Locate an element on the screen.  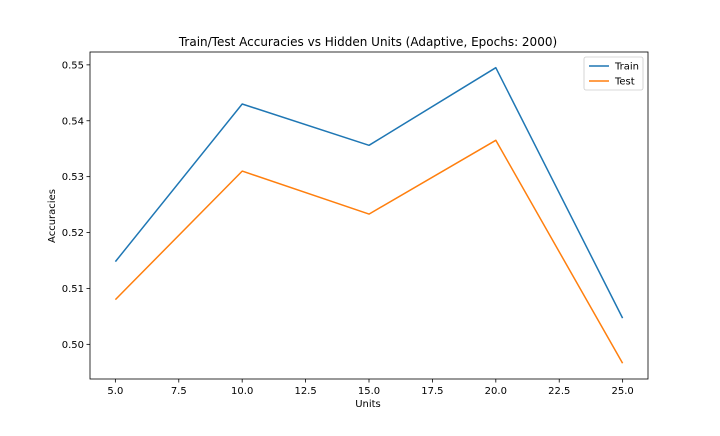
y-tick-label: 0.55 is located at coordinates (73, 65).